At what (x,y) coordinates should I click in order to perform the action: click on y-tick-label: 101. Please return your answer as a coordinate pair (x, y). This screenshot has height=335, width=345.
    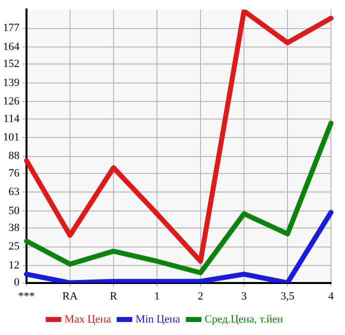
    Looking at the image, I should click on (11, 137).